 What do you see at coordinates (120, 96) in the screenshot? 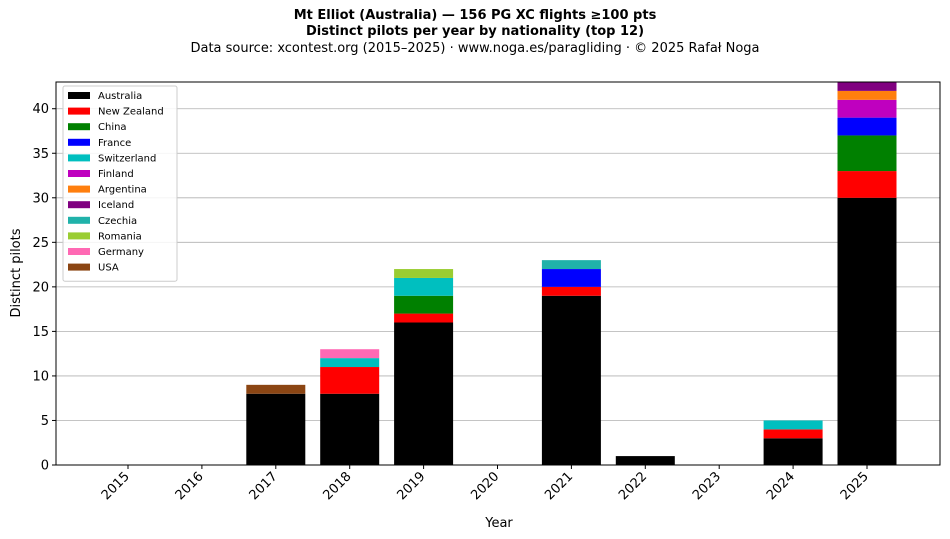
I see `legend-label: Australia` at bounding box center [120, 96].